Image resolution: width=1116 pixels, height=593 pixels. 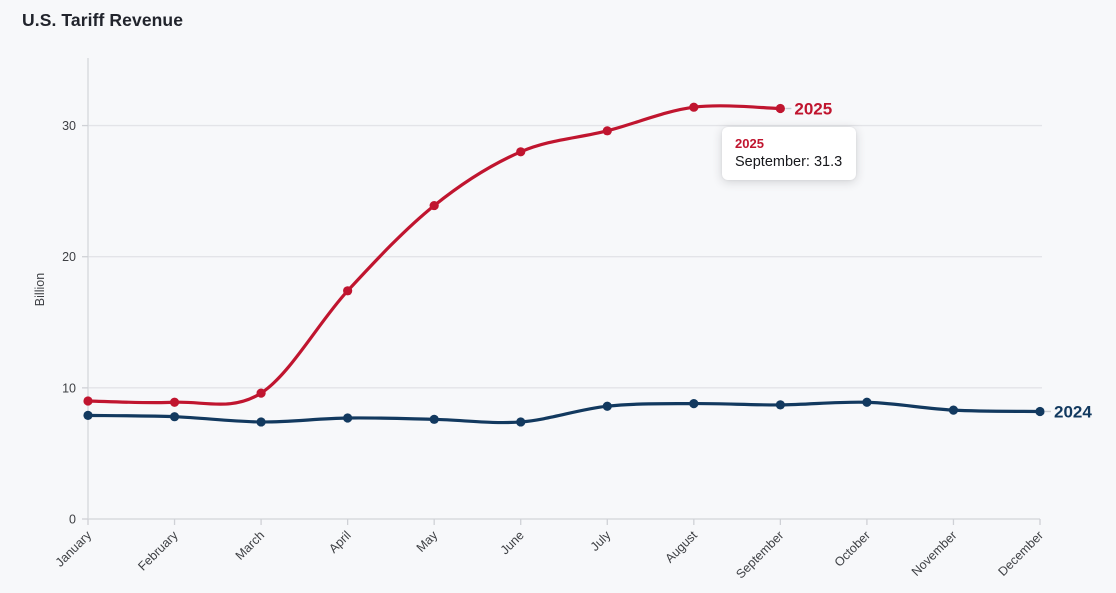 What do you see at coordinates (564, 412) in the screenshot?
I see `series-line-2024` at bounding box center [564, 412].